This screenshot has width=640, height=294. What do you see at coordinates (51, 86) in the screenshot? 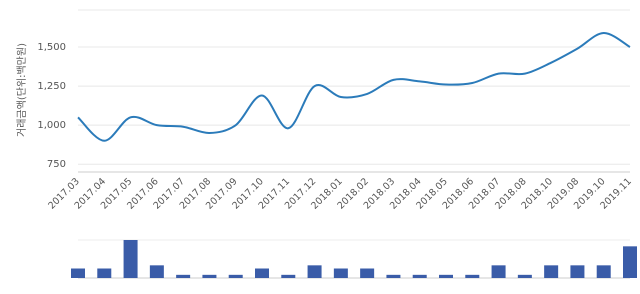
I see `y-tick-label: 1,250` at bounding box center [51, 86].